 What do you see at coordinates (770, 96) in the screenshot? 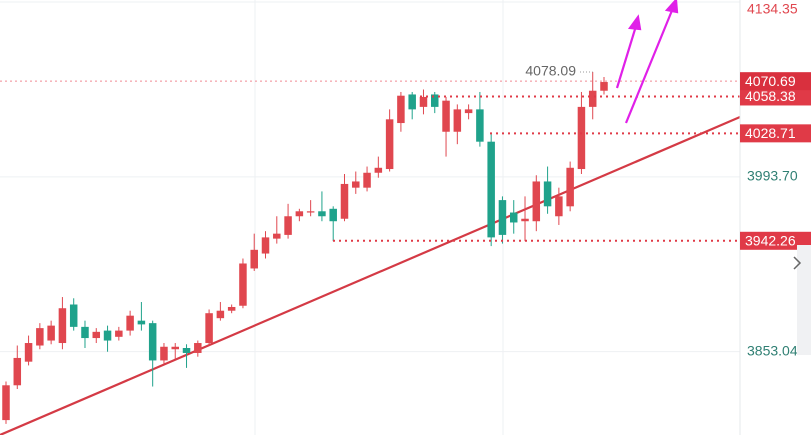
I see `price-tag-label: 4058.38` at bounding box center [770, 96].